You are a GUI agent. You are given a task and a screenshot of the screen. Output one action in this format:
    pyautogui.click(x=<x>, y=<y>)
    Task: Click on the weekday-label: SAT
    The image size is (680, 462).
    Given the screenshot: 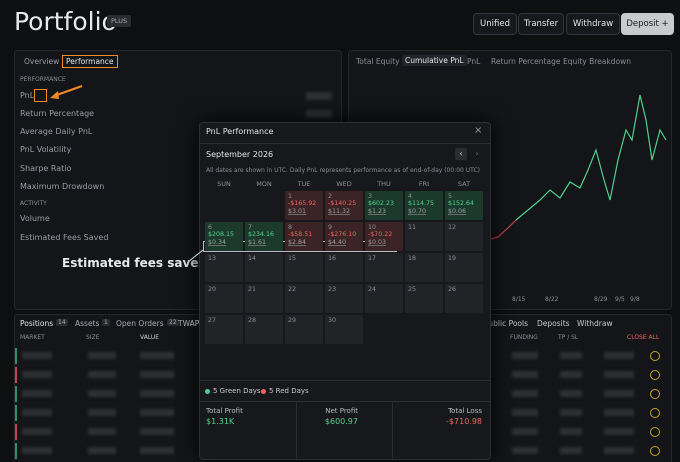 What is the action you would take?
    pyautogui.click(x=464, y=184)
    